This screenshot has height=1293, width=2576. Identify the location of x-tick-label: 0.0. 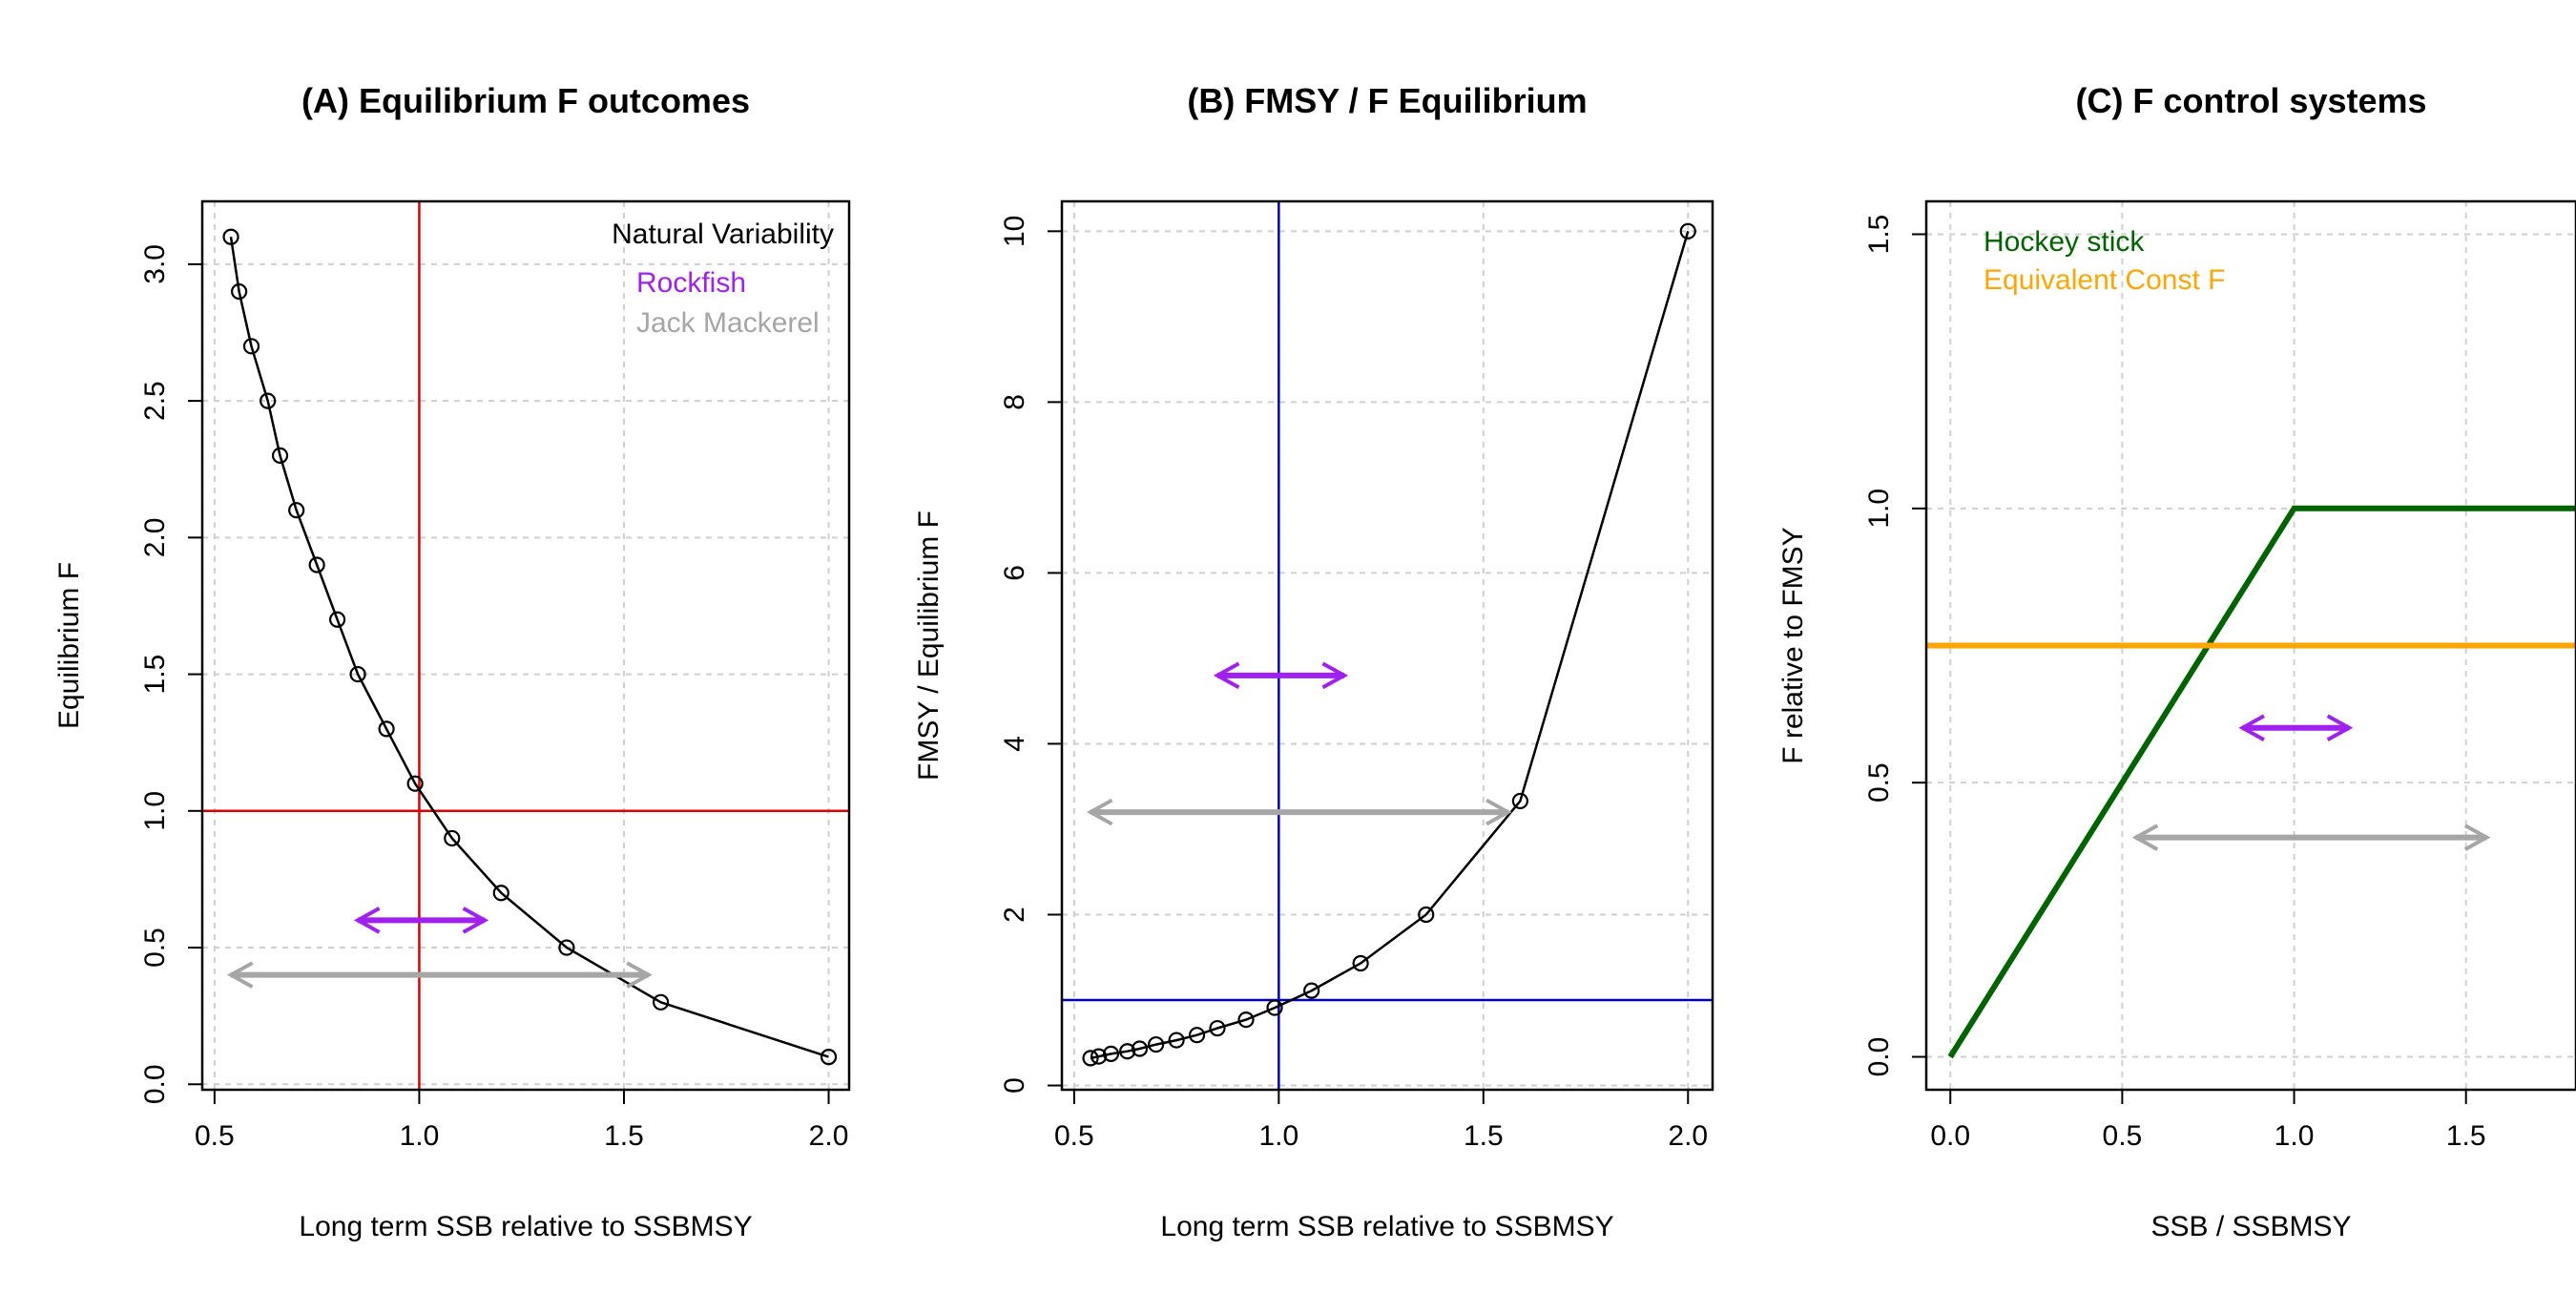
(1950, 1136).